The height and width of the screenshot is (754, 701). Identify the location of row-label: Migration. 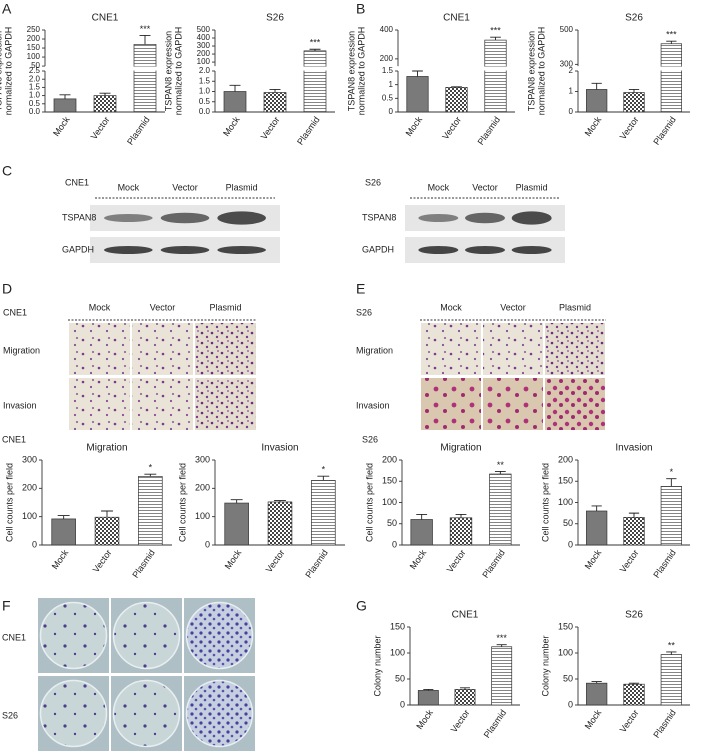
(374, 350).